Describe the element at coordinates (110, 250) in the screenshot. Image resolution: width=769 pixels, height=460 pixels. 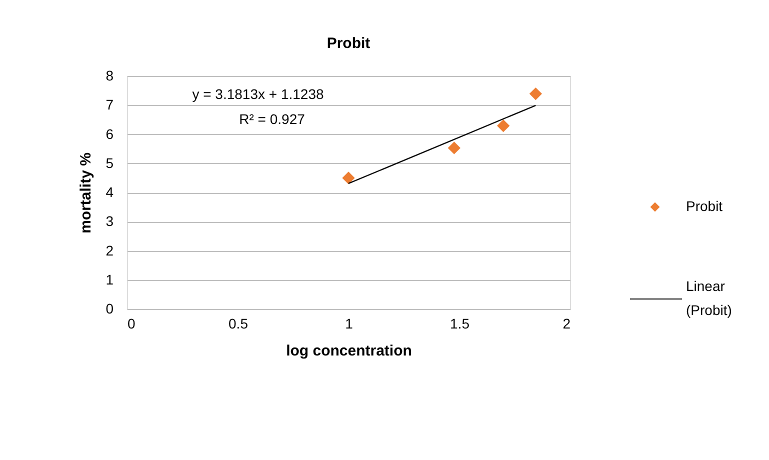
I see `y-tick-label: 2` at that location.